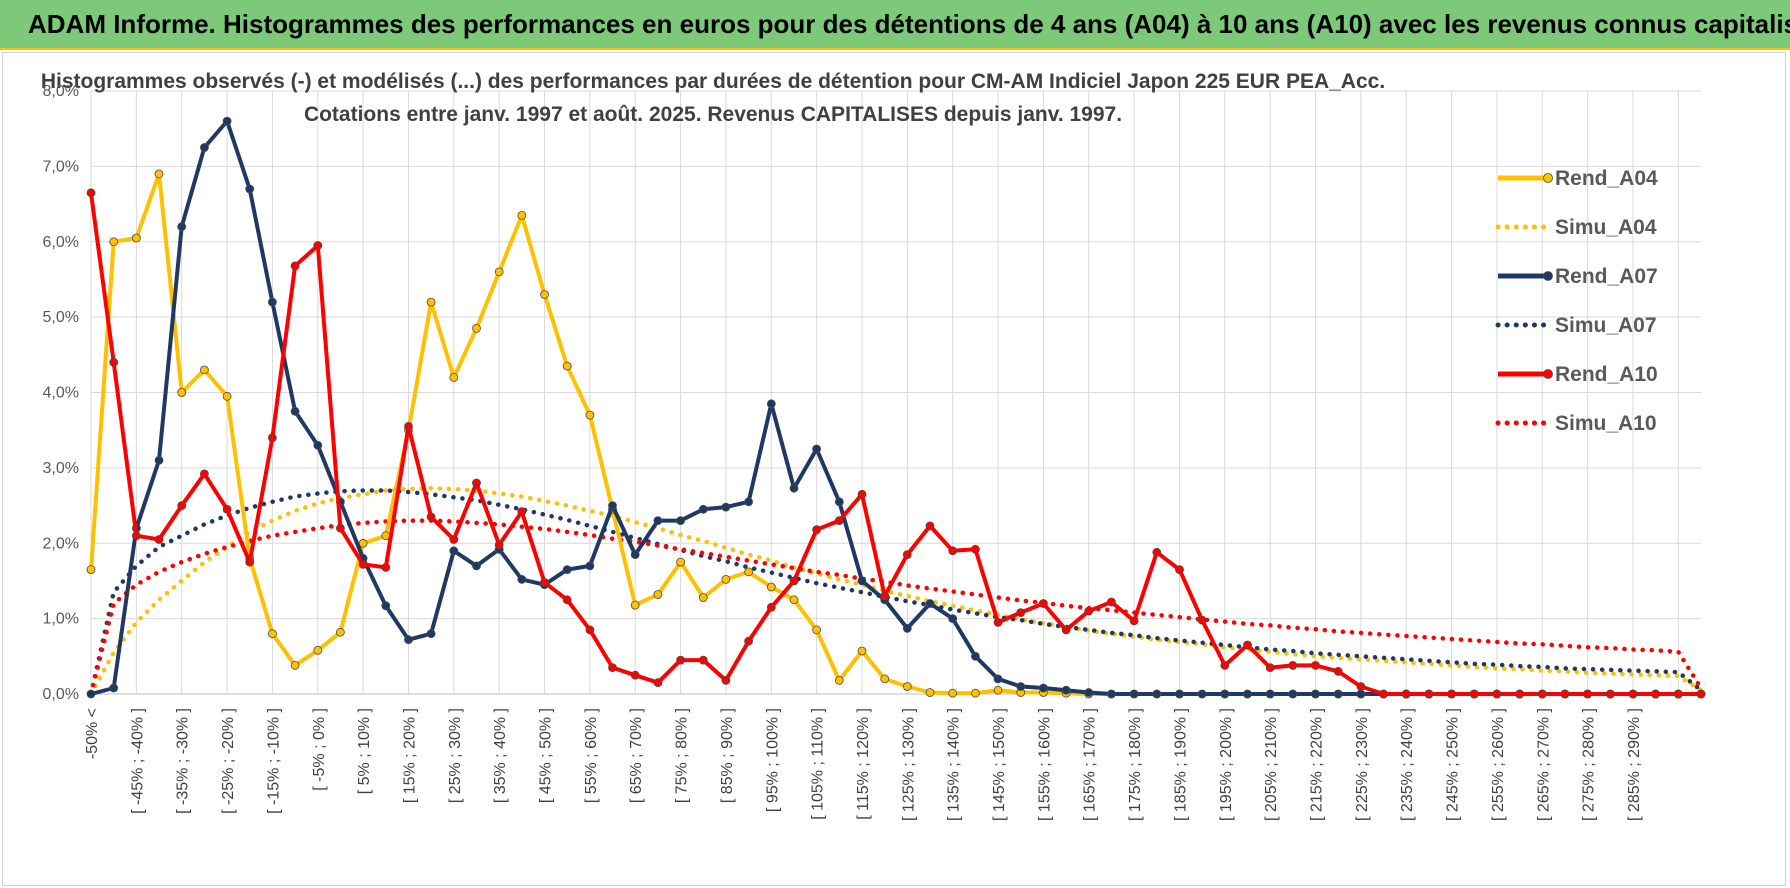  Describe the element at coordinates (1589, 764) in the screenshot. I see `x-tick-label: [ 275% ; 280% ]` at that location.